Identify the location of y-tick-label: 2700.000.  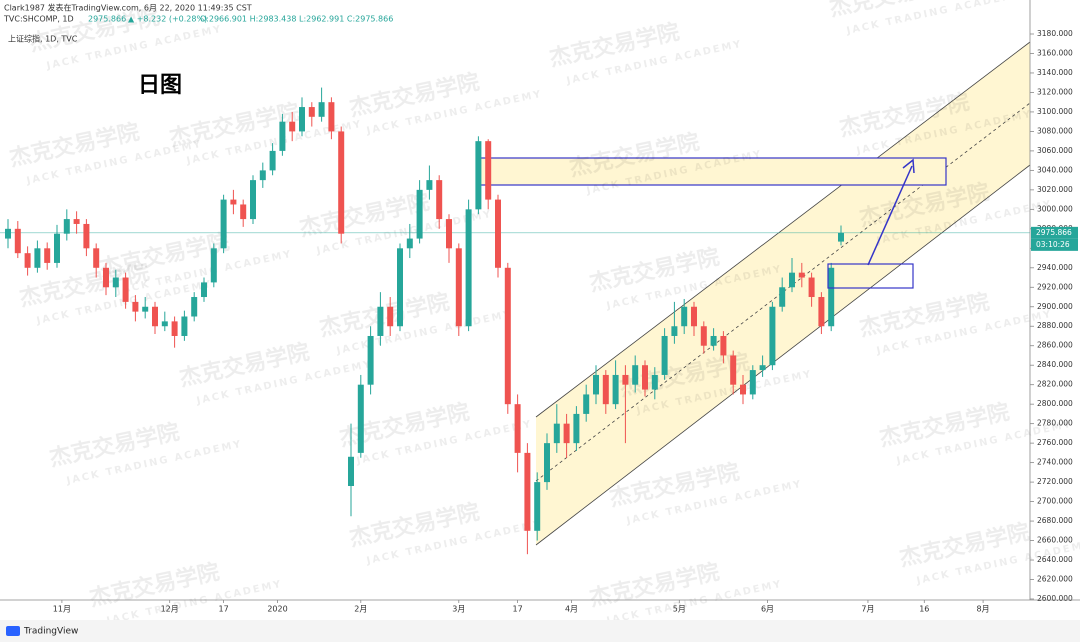
(1055, 501).